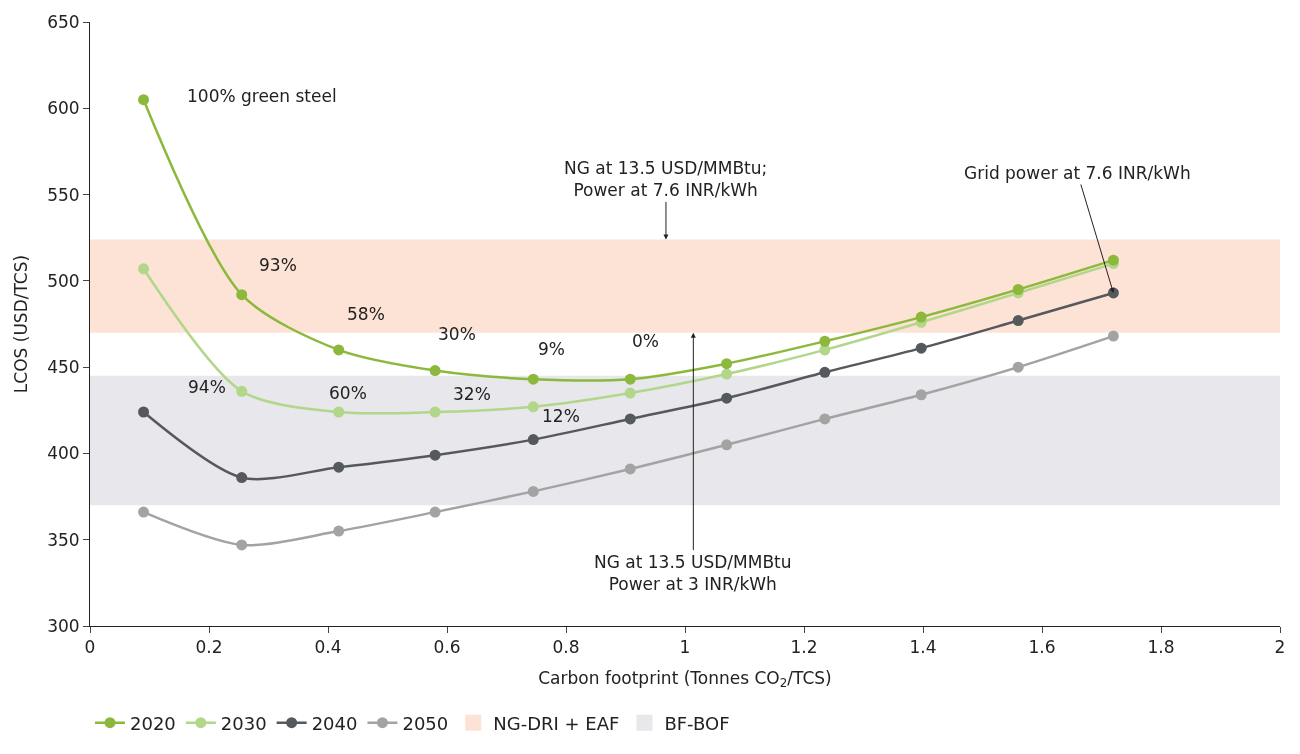 The height and width of the screenshot is (754, 1300). I want to click on legend-label: 2050, so click(425, 723).